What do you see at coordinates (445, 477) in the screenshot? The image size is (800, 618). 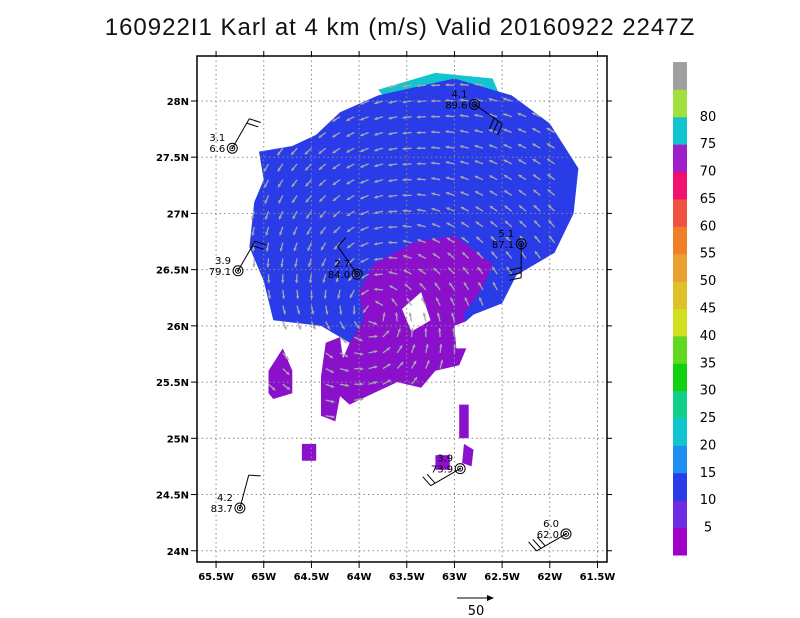 I see `wind-barb` at bounding box center [445, 477].